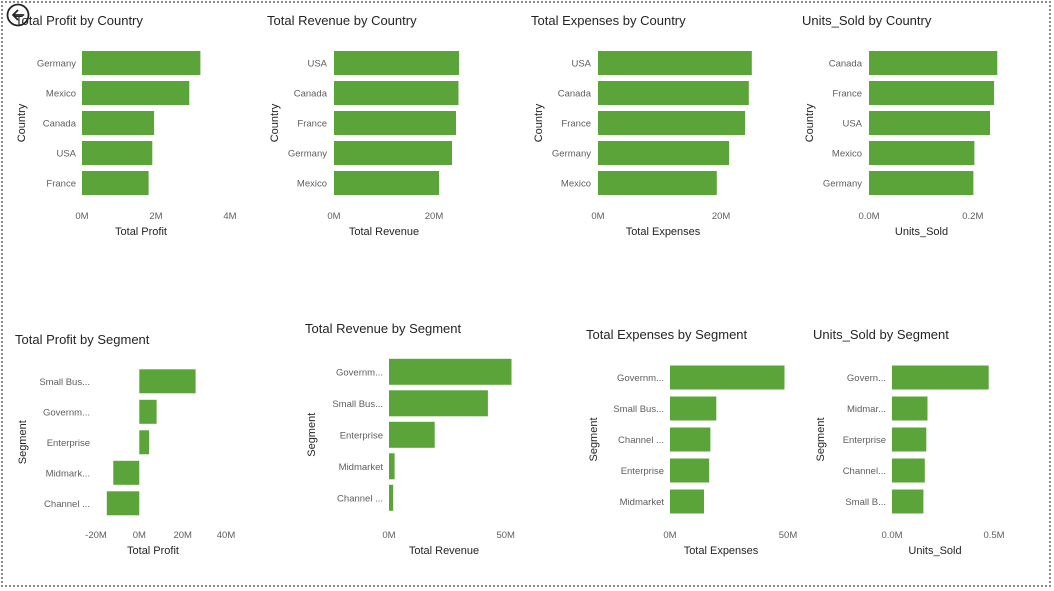  What do you see at coordinates (229, 216) in the screenshot?
I see `x-tick-label: 4M` at bounding box center [229, 216].